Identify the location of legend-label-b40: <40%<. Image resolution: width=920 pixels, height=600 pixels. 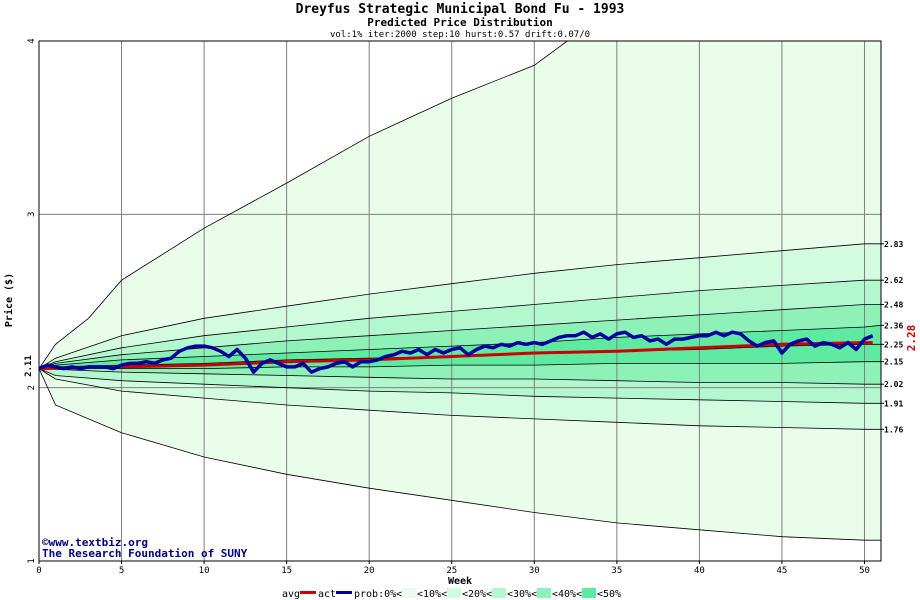
(567, 594).